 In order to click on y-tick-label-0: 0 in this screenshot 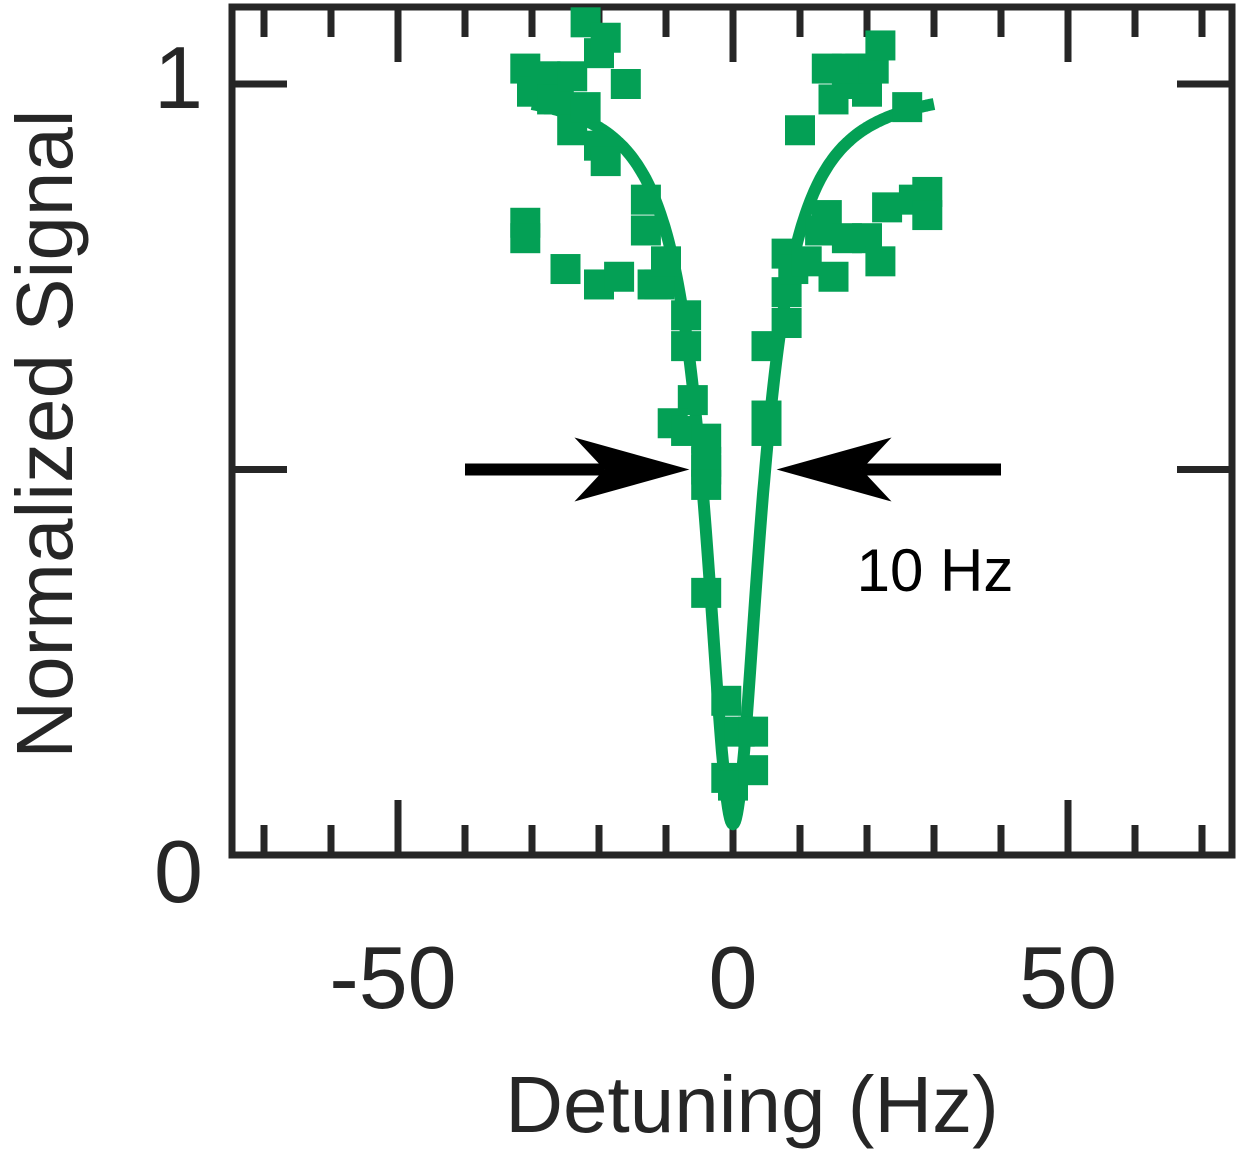, I will do `click(178, 871)`.